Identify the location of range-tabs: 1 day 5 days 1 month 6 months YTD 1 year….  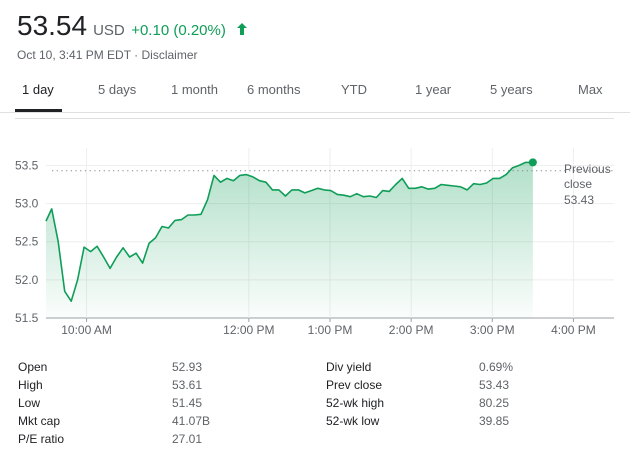
(315, 92).